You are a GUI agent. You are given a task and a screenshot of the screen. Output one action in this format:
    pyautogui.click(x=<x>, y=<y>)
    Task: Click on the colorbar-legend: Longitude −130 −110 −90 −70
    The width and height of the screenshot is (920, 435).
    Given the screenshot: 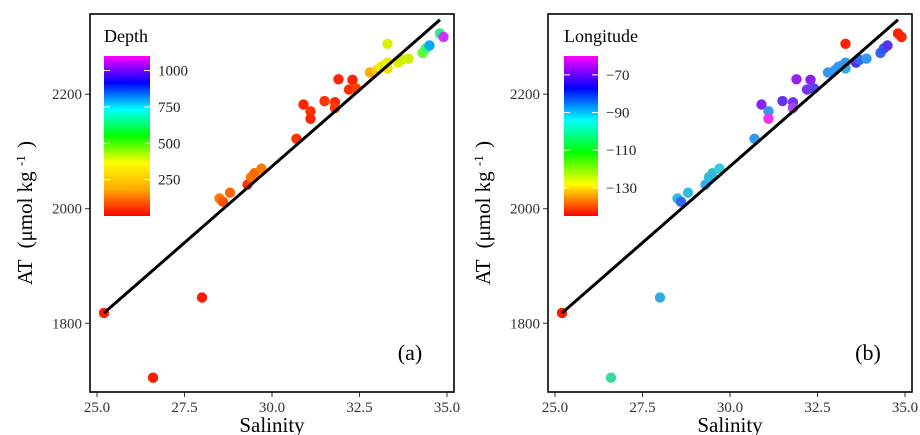 What is the action you would take?
    pyautogui.click(x=601, y=121)
    